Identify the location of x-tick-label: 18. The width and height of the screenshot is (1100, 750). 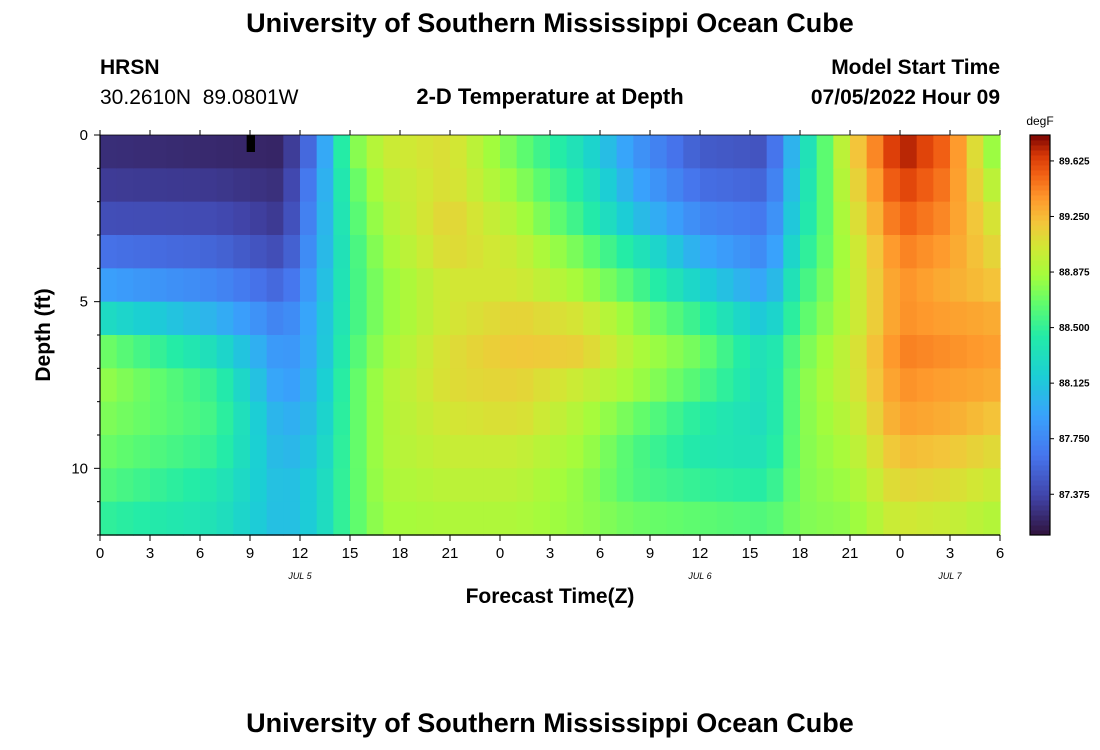
(400, 553).